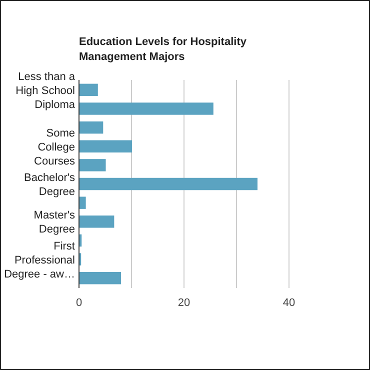  I want to click on y-tick-label: Master's Degree, so click(55, 223).